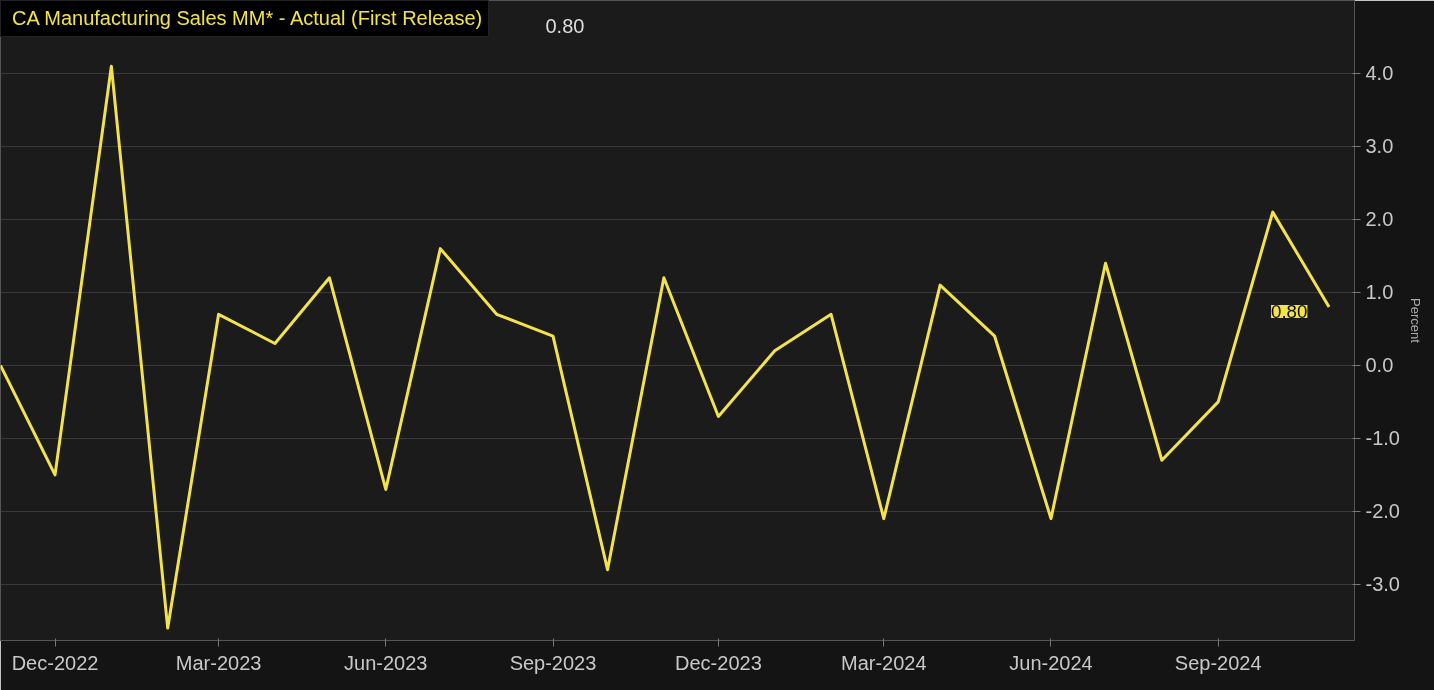 The height and width of the screenshot is (690, 1434). Describe the element at coordinates (718, 662) in the screenshot. I see `x-tick-label: Dec-2023` at that location.